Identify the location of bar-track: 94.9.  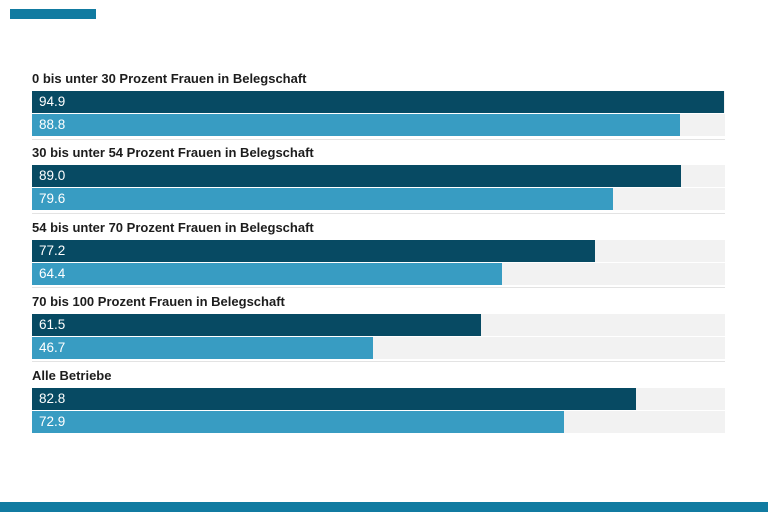
(378, 102).